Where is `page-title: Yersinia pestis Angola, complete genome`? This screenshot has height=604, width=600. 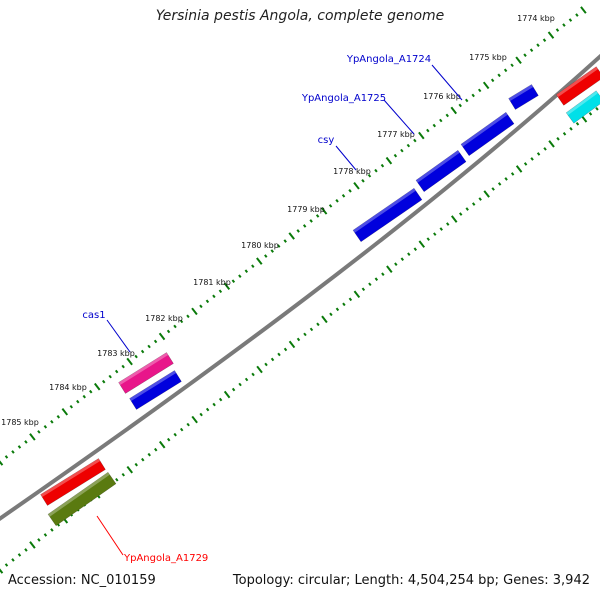 page-title: Yersinia pestis Angola, complete genome is located at coordinates (300, 16).